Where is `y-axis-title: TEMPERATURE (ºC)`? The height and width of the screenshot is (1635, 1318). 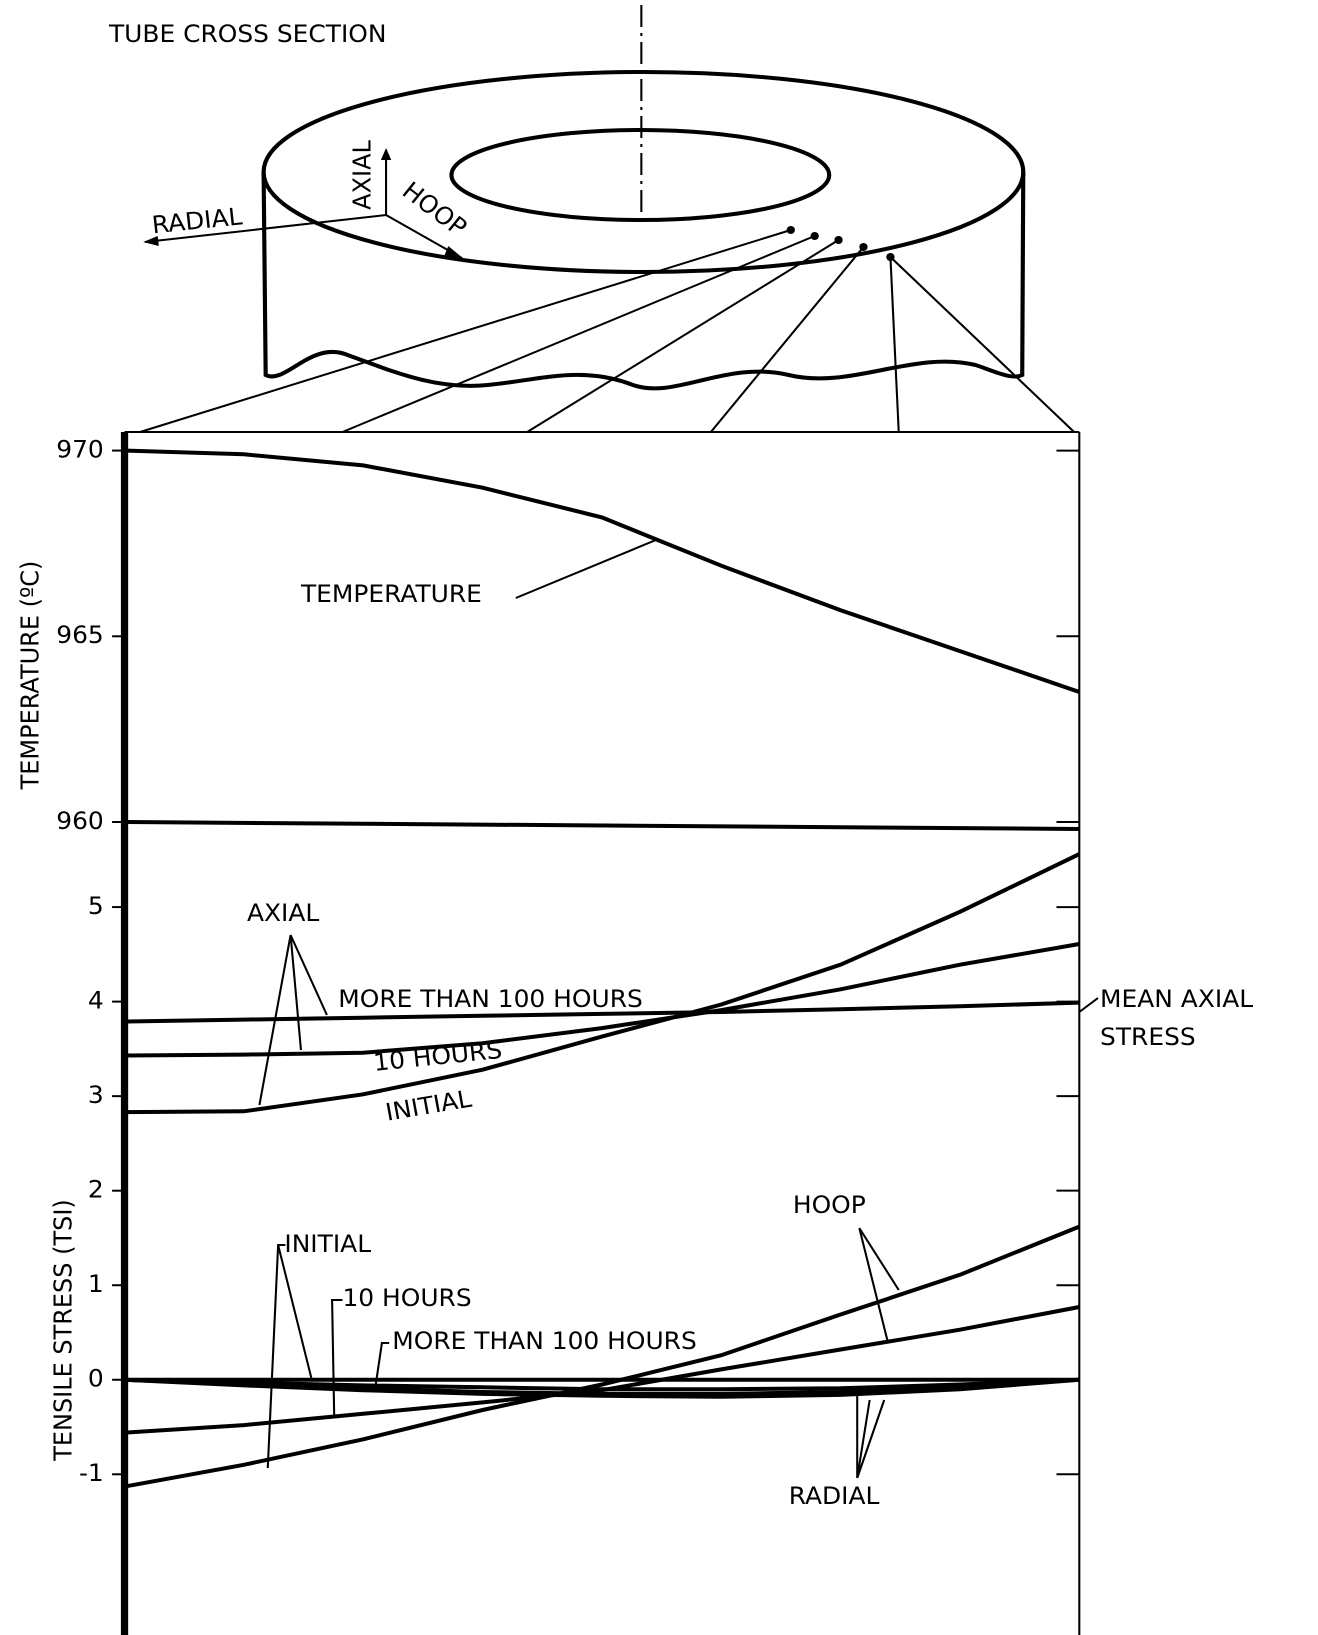
y-axis-title: TEMPERATURE (ºC) is located at coordinates (30, 676).